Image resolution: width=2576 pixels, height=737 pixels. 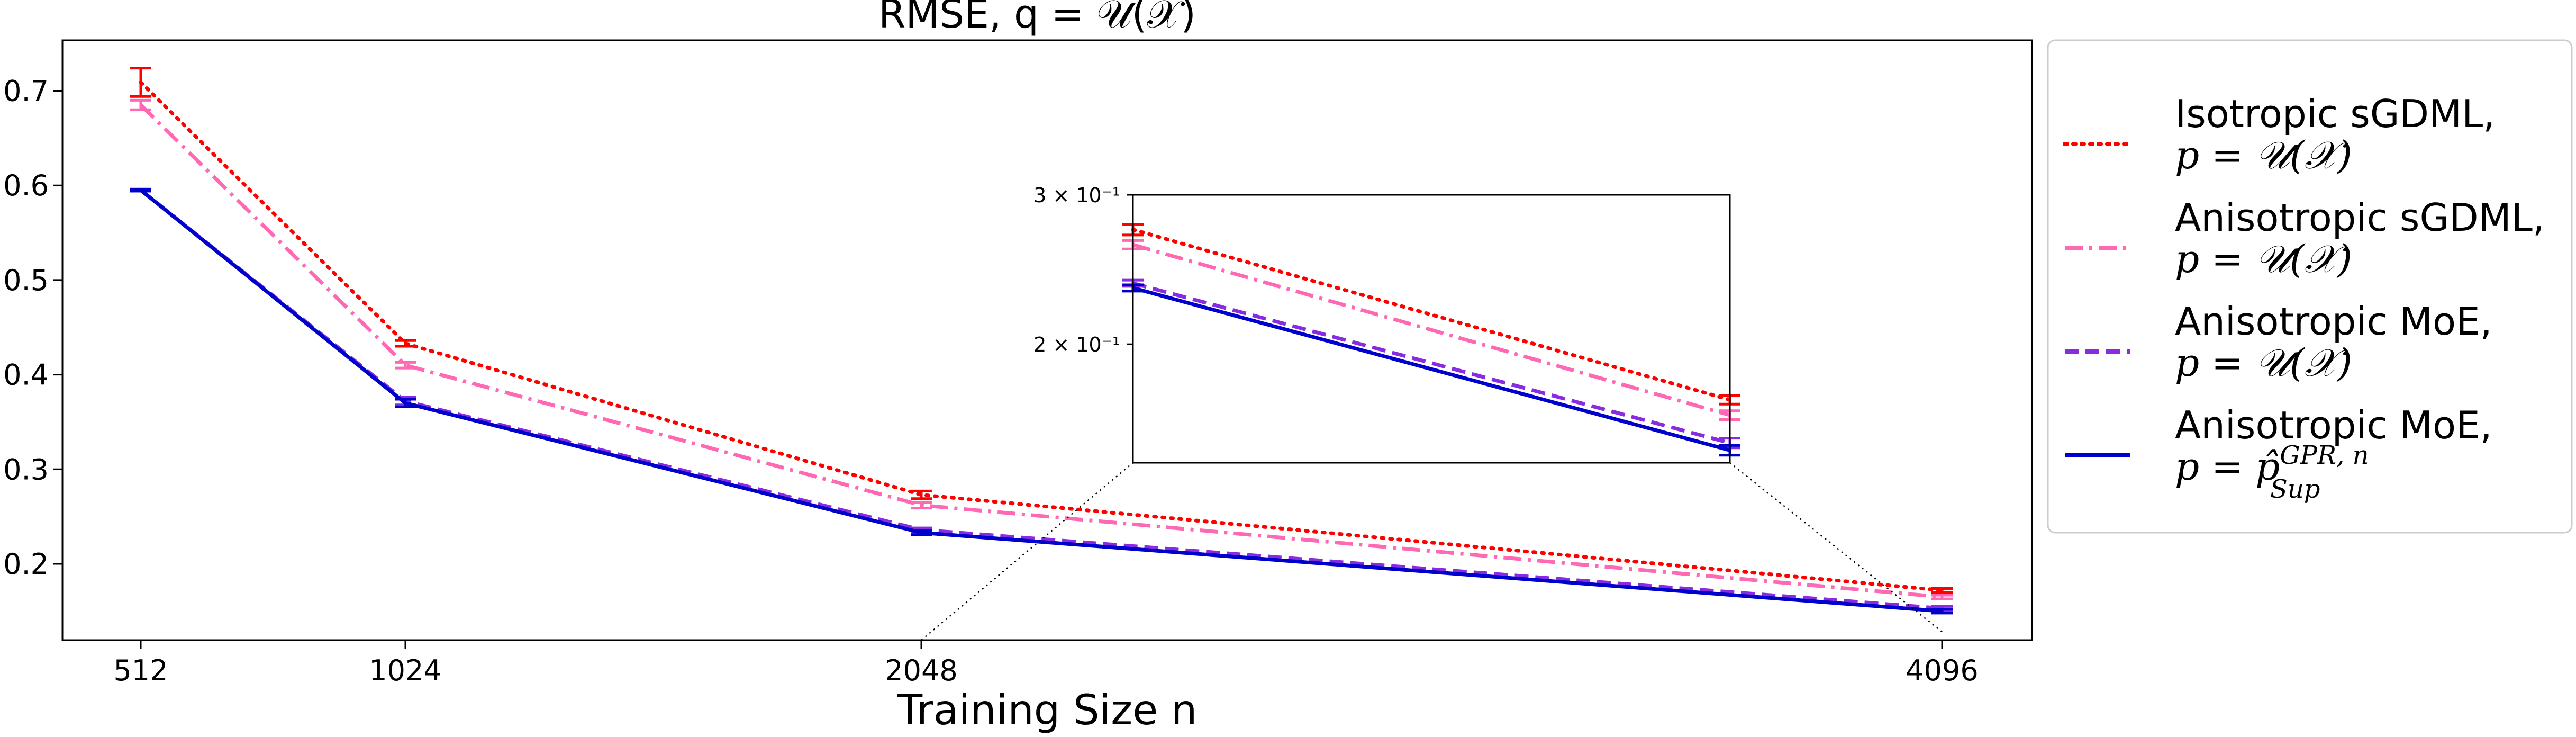 What do you see at coordinates (26, 280) in the screenshot?
I see `y-tick-label: 0.5` at bounding box center [26, 280].